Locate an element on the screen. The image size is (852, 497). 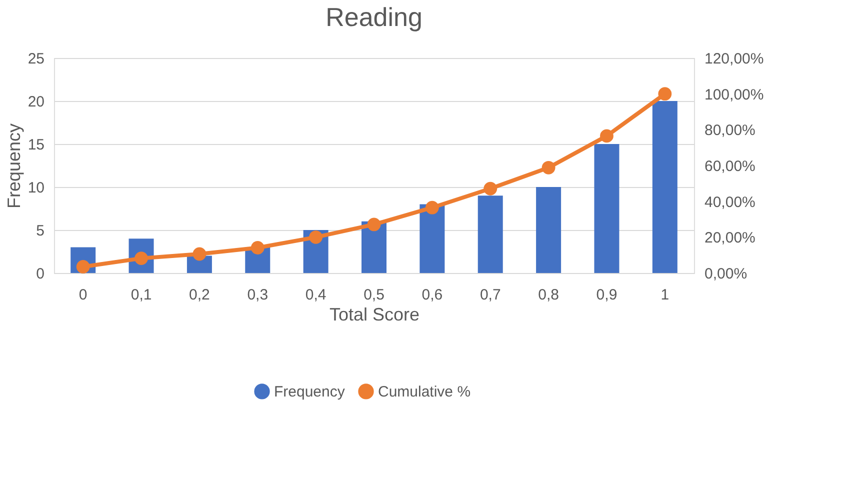
y2-tick-label: 60,00% is located at coordinates (730, 166).